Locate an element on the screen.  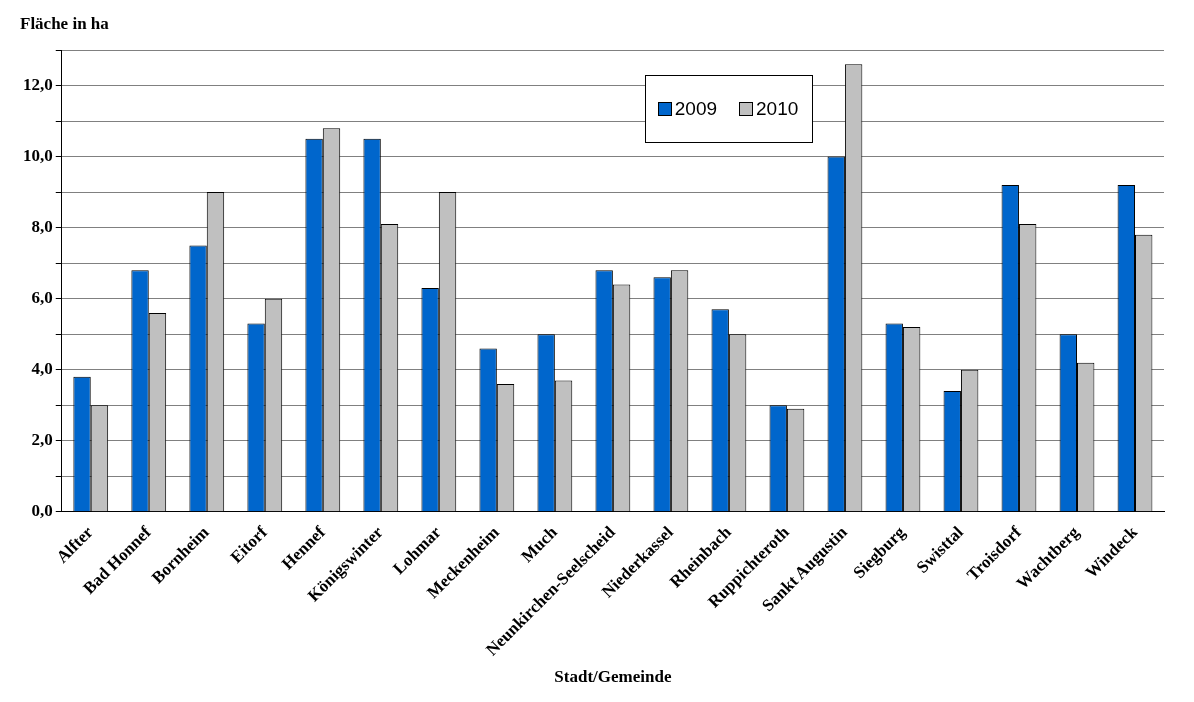
x-axis-title: Stadt/Gemeinde is located at coordinates (613, 677).